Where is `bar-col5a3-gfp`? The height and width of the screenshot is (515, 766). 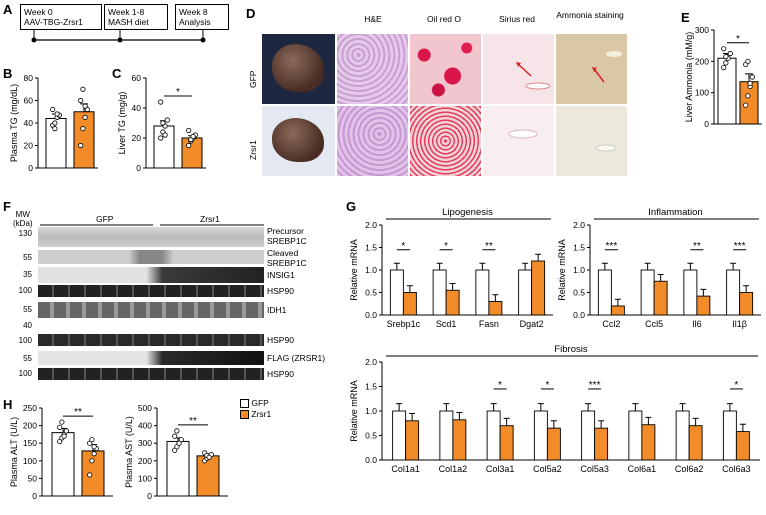
bar-col5a3-gfp is located at coordinates (588, 435).